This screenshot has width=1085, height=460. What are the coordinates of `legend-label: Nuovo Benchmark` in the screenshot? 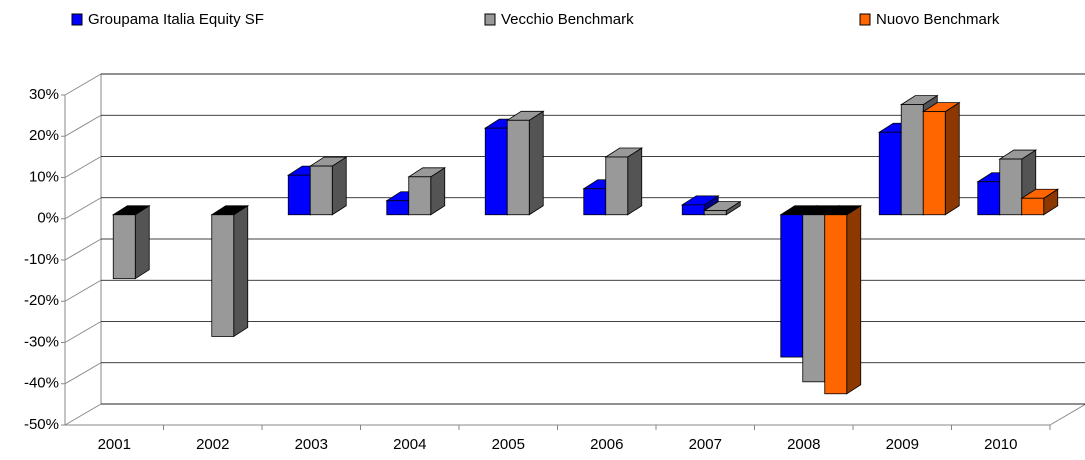 It's located at (938, 19).